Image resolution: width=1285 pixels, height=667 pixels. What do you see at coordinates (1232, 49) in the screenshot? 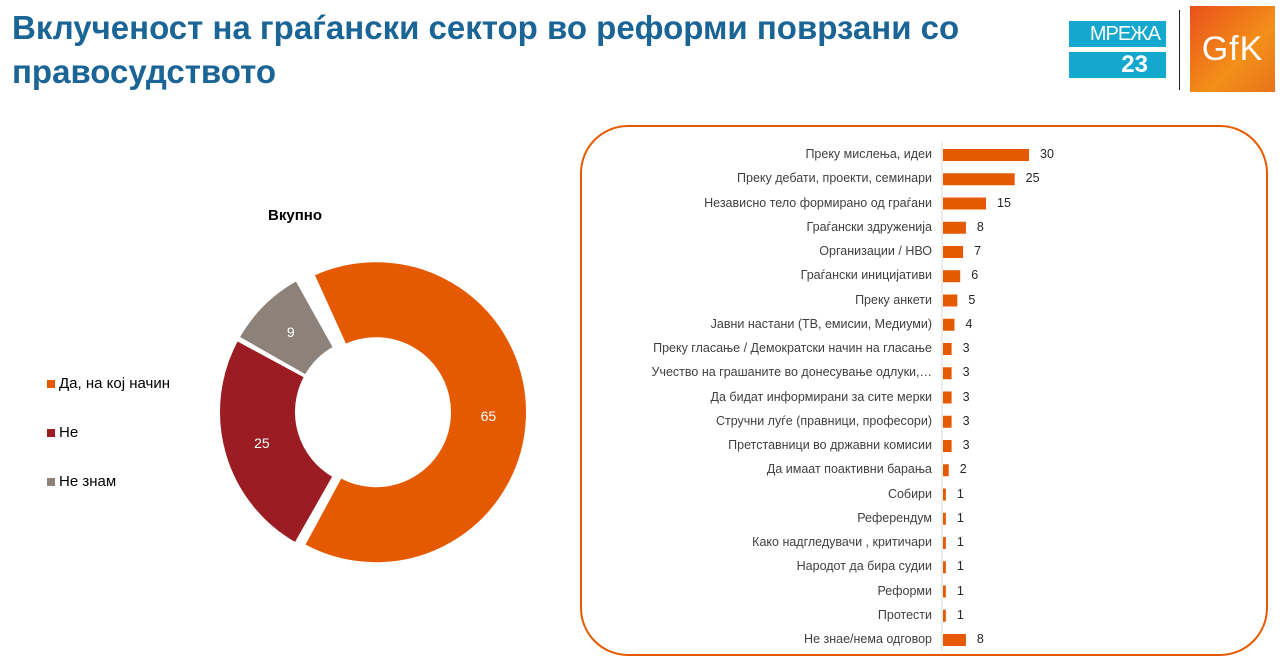
I see `gfk-logo: GfK` at bounding box center [1232, 49].